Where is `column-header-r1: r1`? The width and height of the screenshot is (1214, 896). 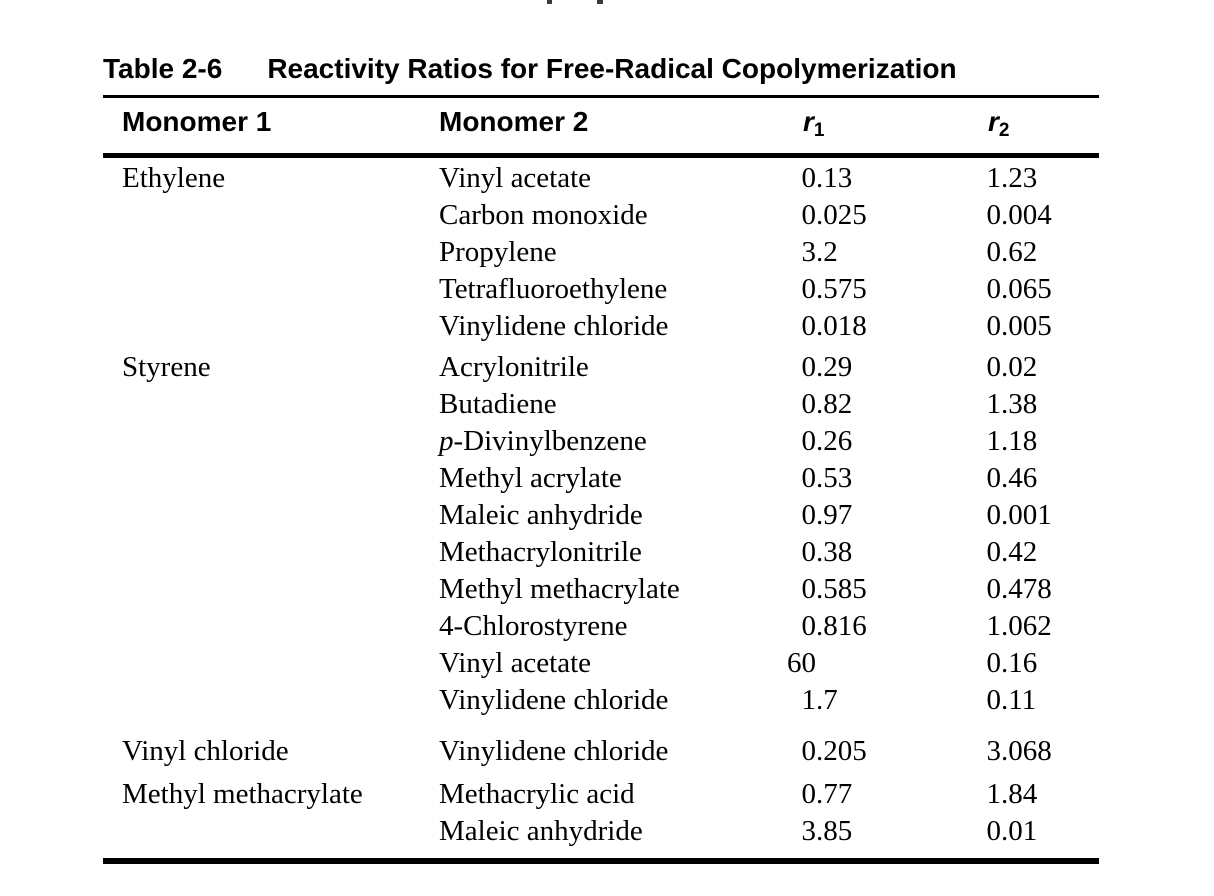 column-header-r1: r1 is located at coordinates (813, 123).